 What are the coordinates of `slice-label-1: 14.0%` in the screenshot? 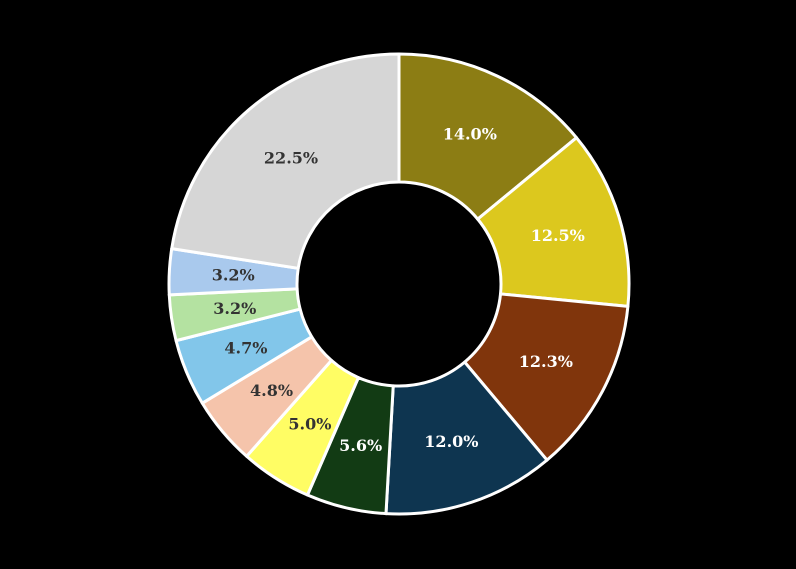 It's located at (470, 133).